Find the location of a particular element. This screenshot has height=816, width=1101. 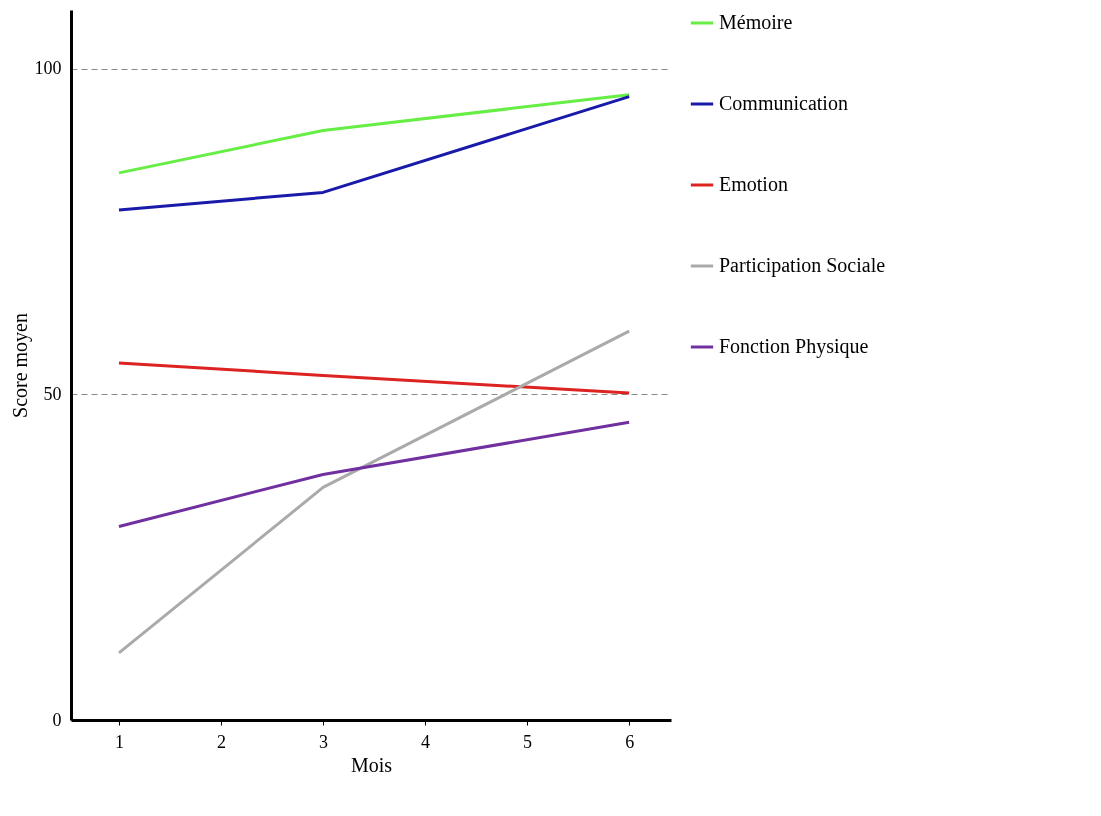

x-tick-label: 4 is located at coordinates (426, 741).